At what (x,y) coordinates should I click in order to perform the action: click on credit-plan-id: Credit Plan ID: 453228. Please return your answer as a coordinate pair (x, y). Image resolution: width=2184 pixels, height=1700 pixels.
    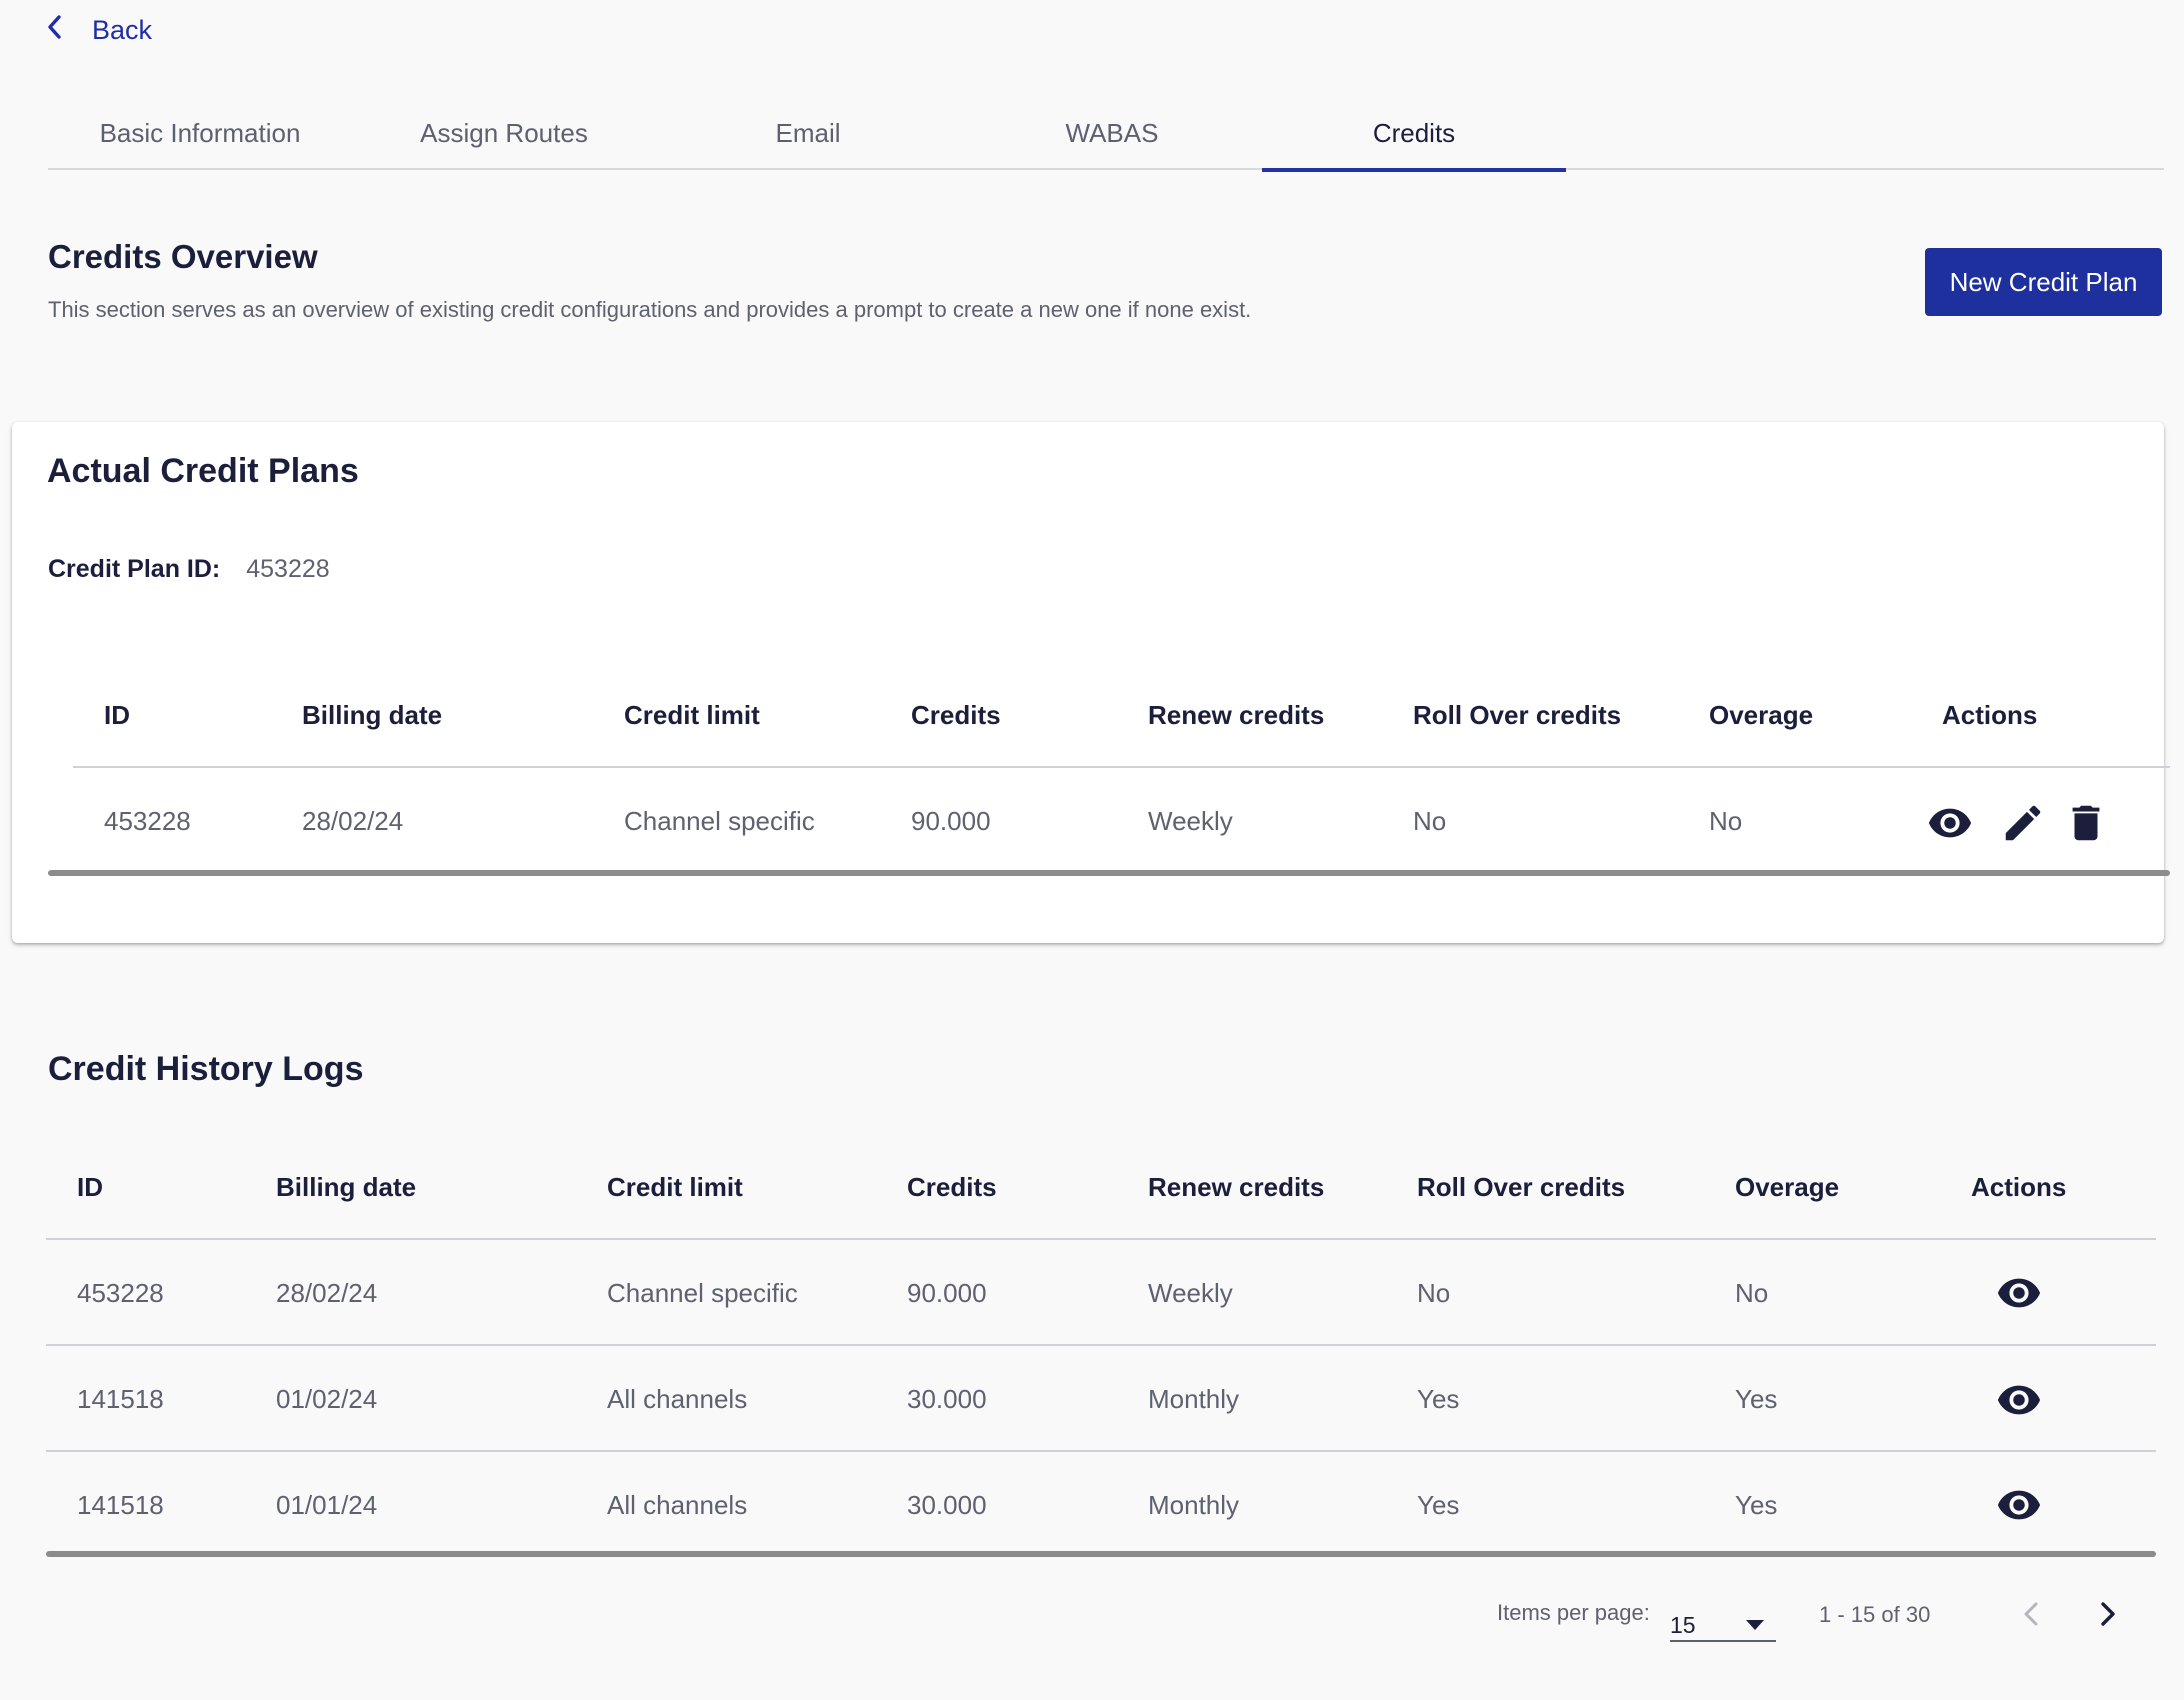
    Looking at the image, I should click on (189, 569).